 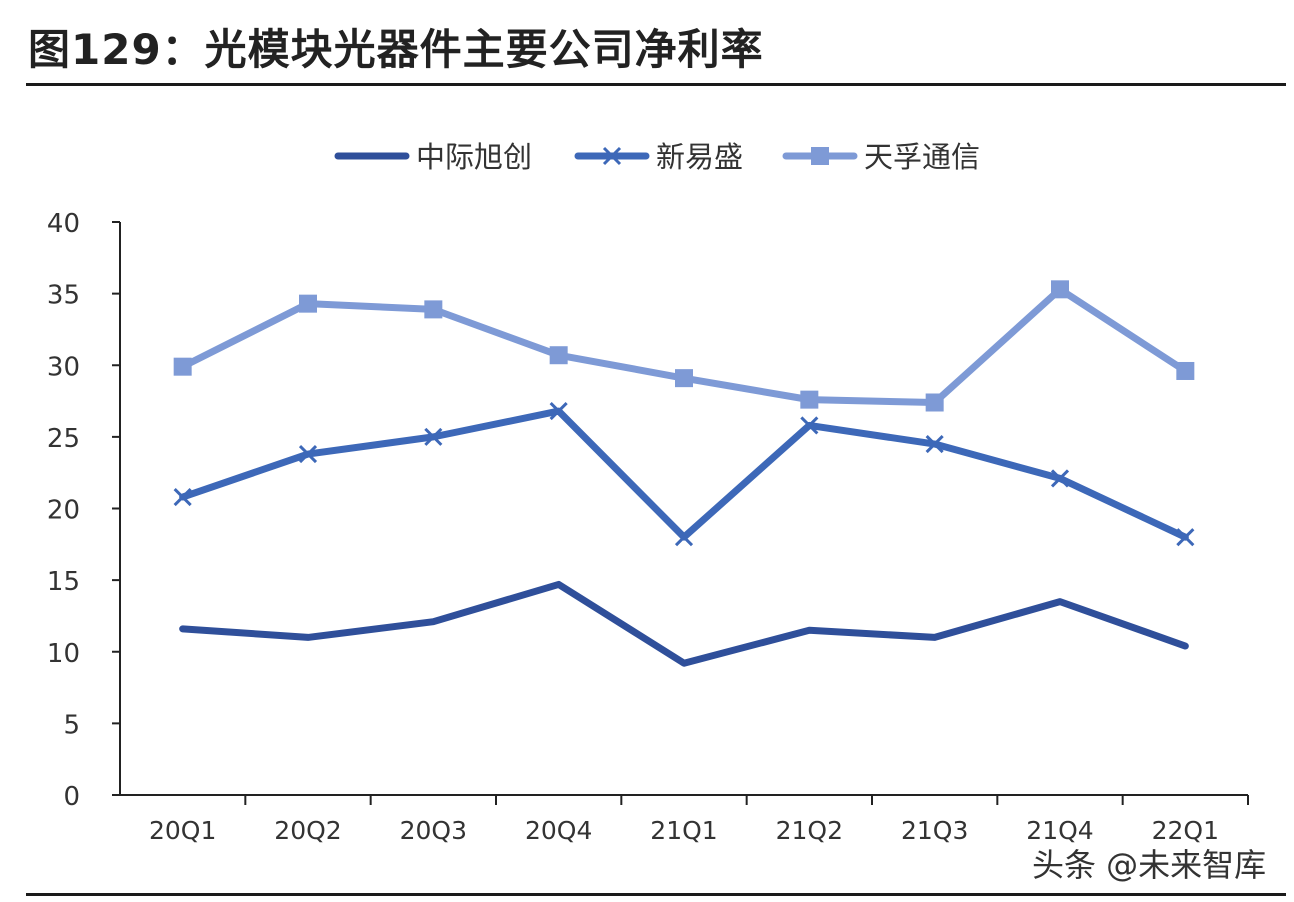 I want to click on x-tick-label: 21Q1, so click(x=683, y=830).